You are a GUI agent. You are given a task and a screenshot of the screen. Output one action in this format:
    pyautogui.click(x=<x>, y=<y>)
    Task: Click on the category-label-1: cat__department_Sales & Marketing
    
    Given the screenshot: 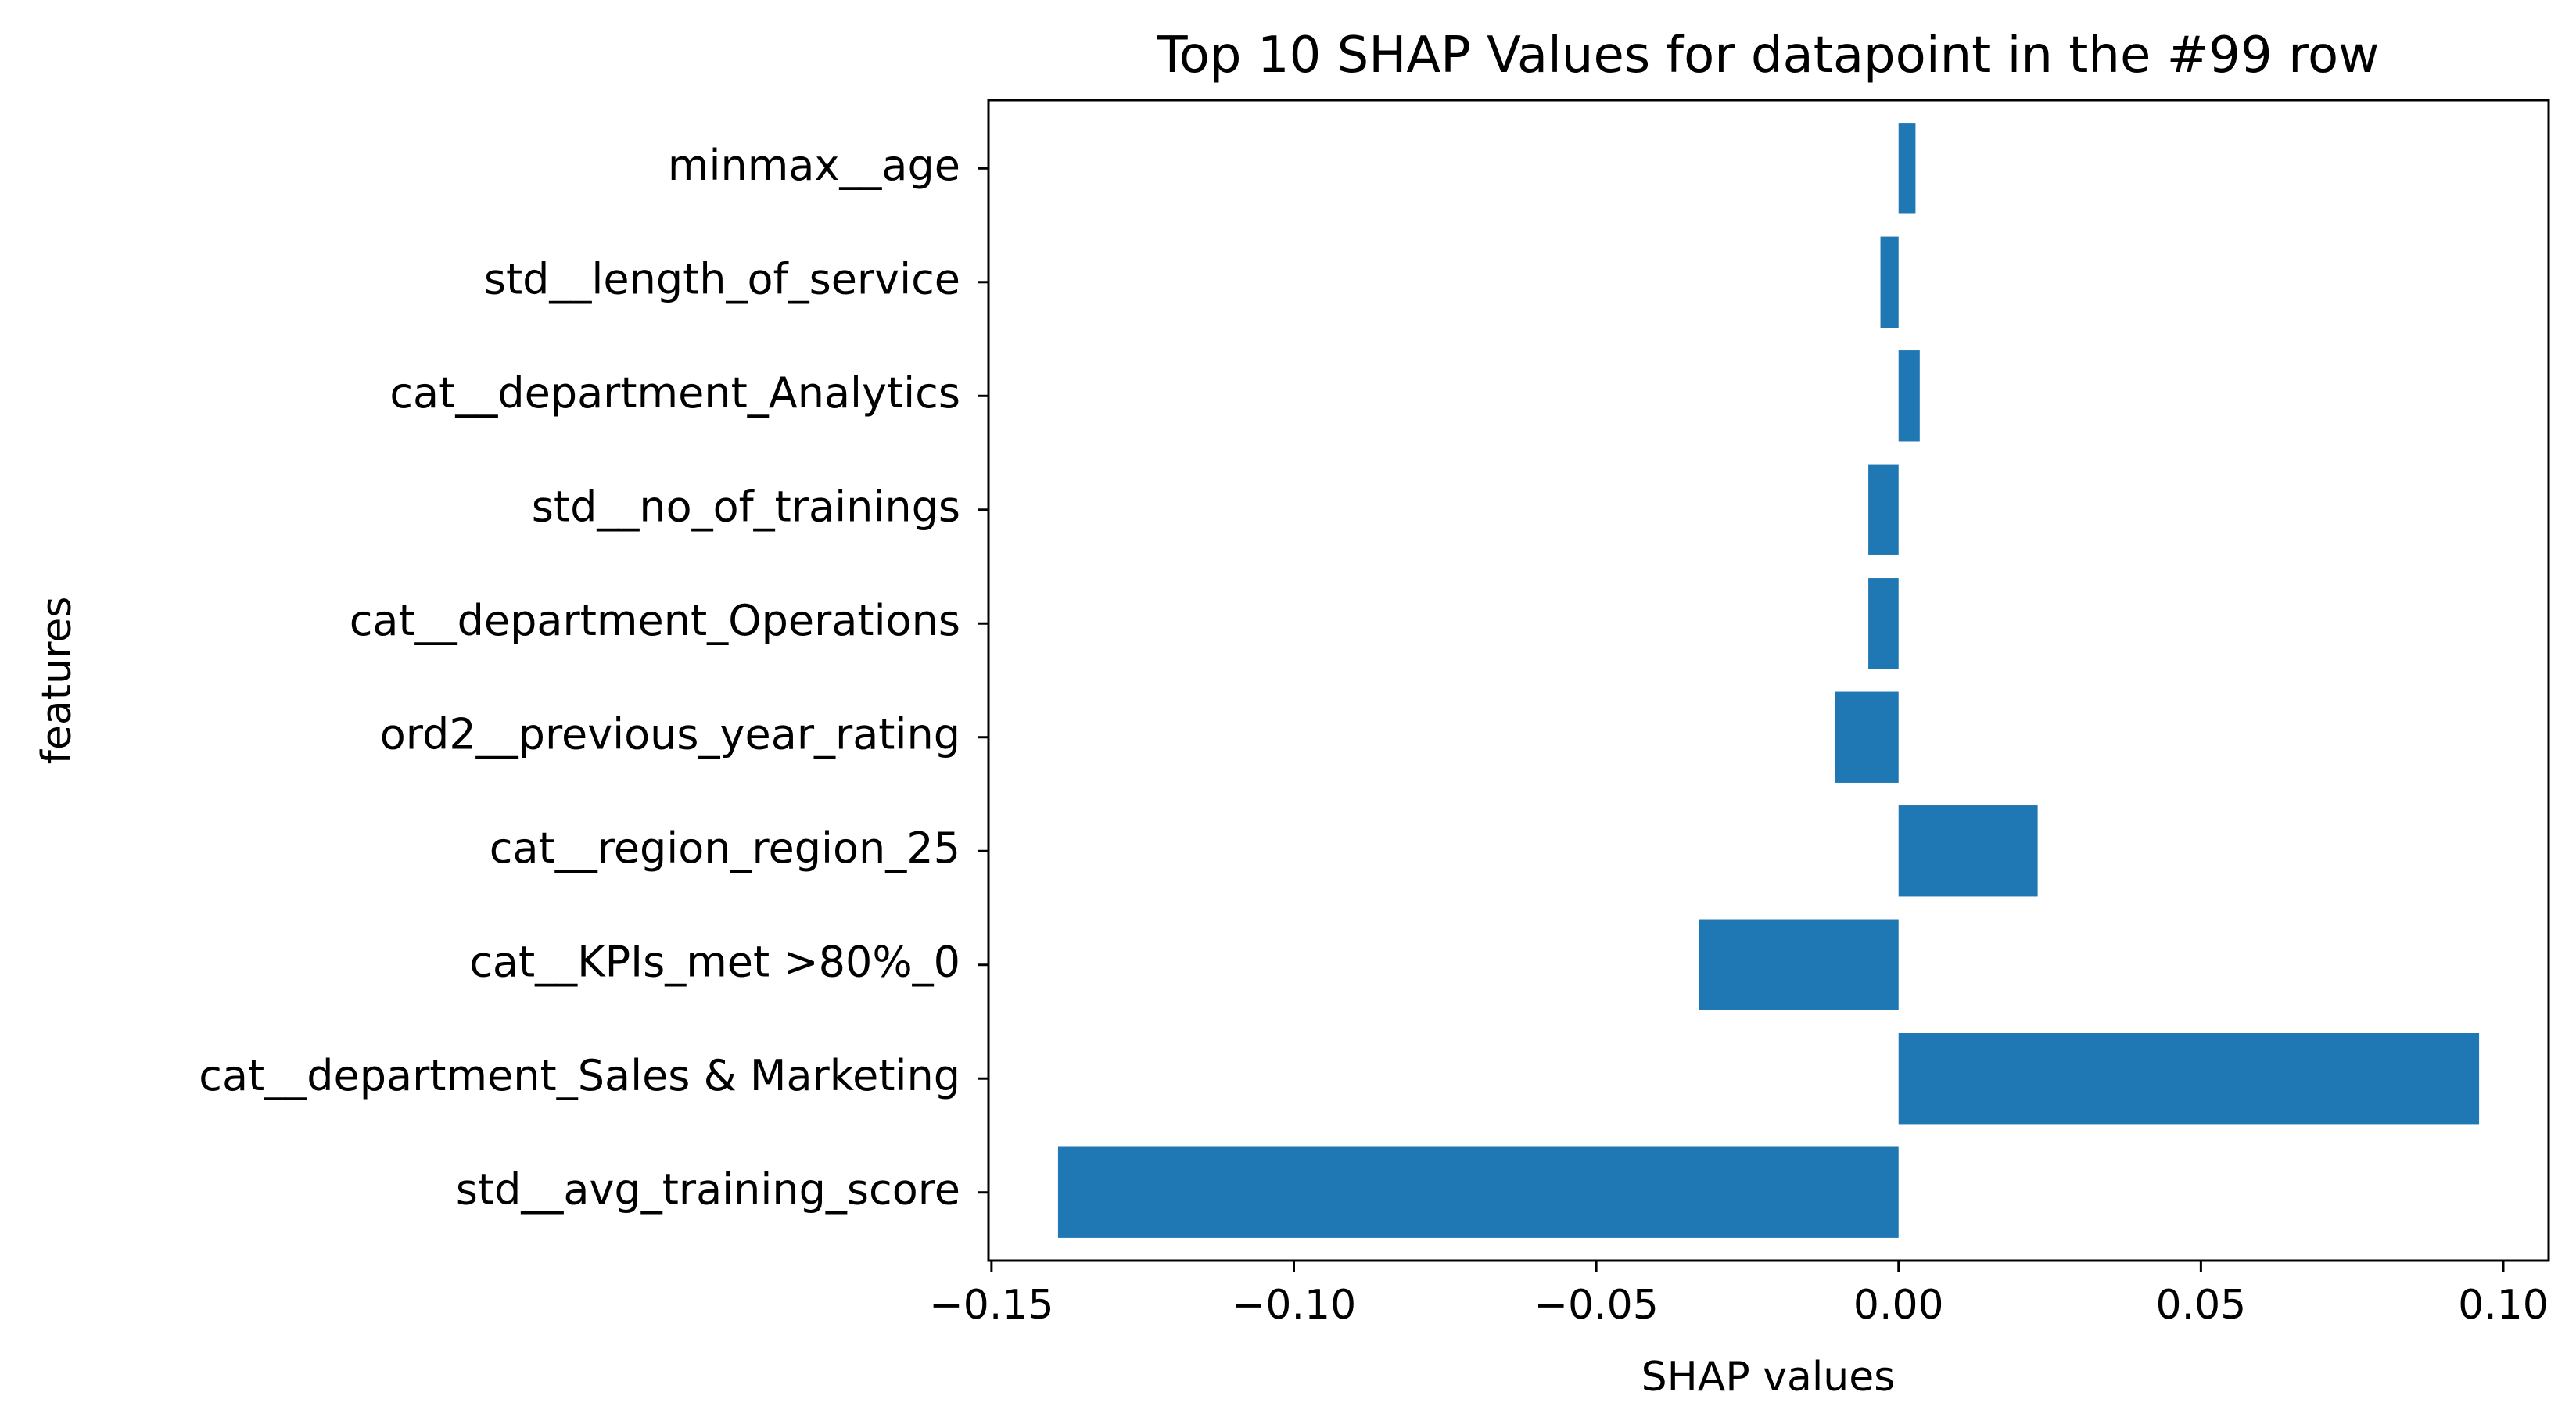 What is the action you would take?
    pyautogui.click(x=579, y=1075)
    